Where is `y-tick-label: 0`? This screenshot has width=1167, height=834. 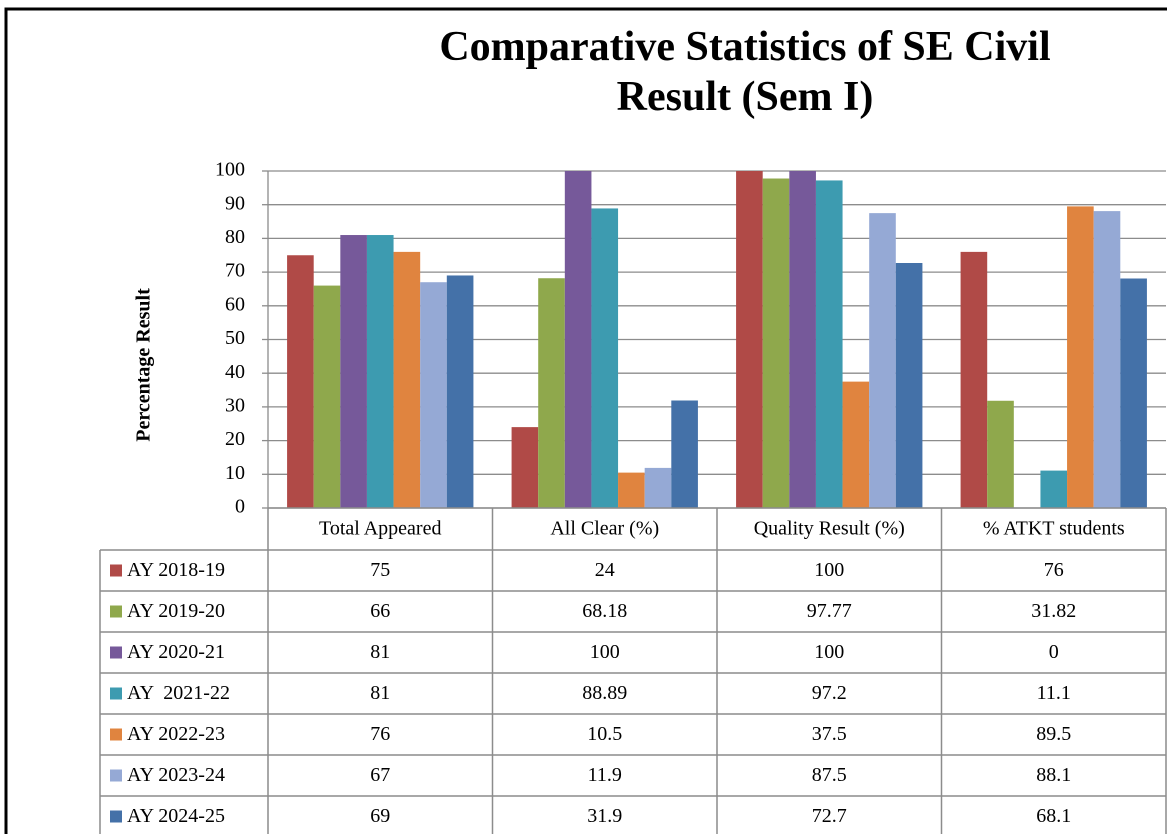
y-tick-label: 0 is located at coordinates (240, 507).